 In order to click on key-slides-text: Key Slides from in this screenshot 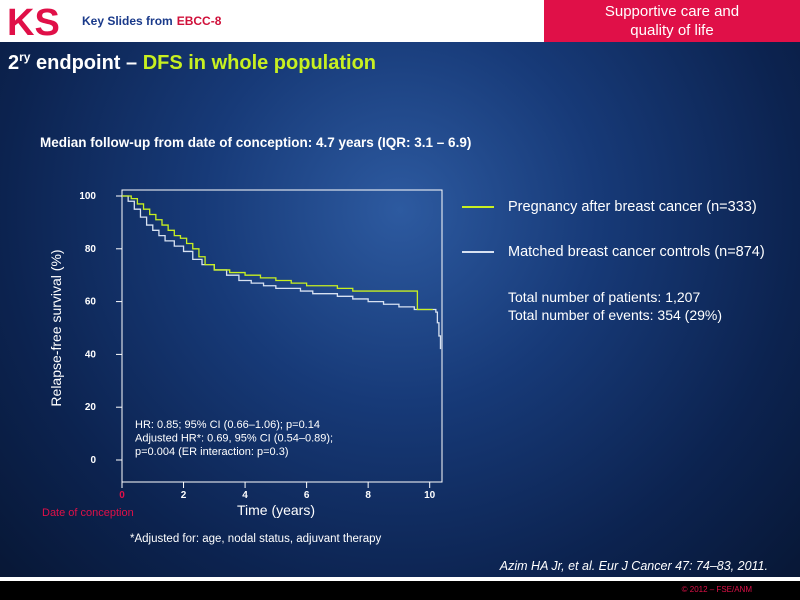, I will do `click(127, 21)`.